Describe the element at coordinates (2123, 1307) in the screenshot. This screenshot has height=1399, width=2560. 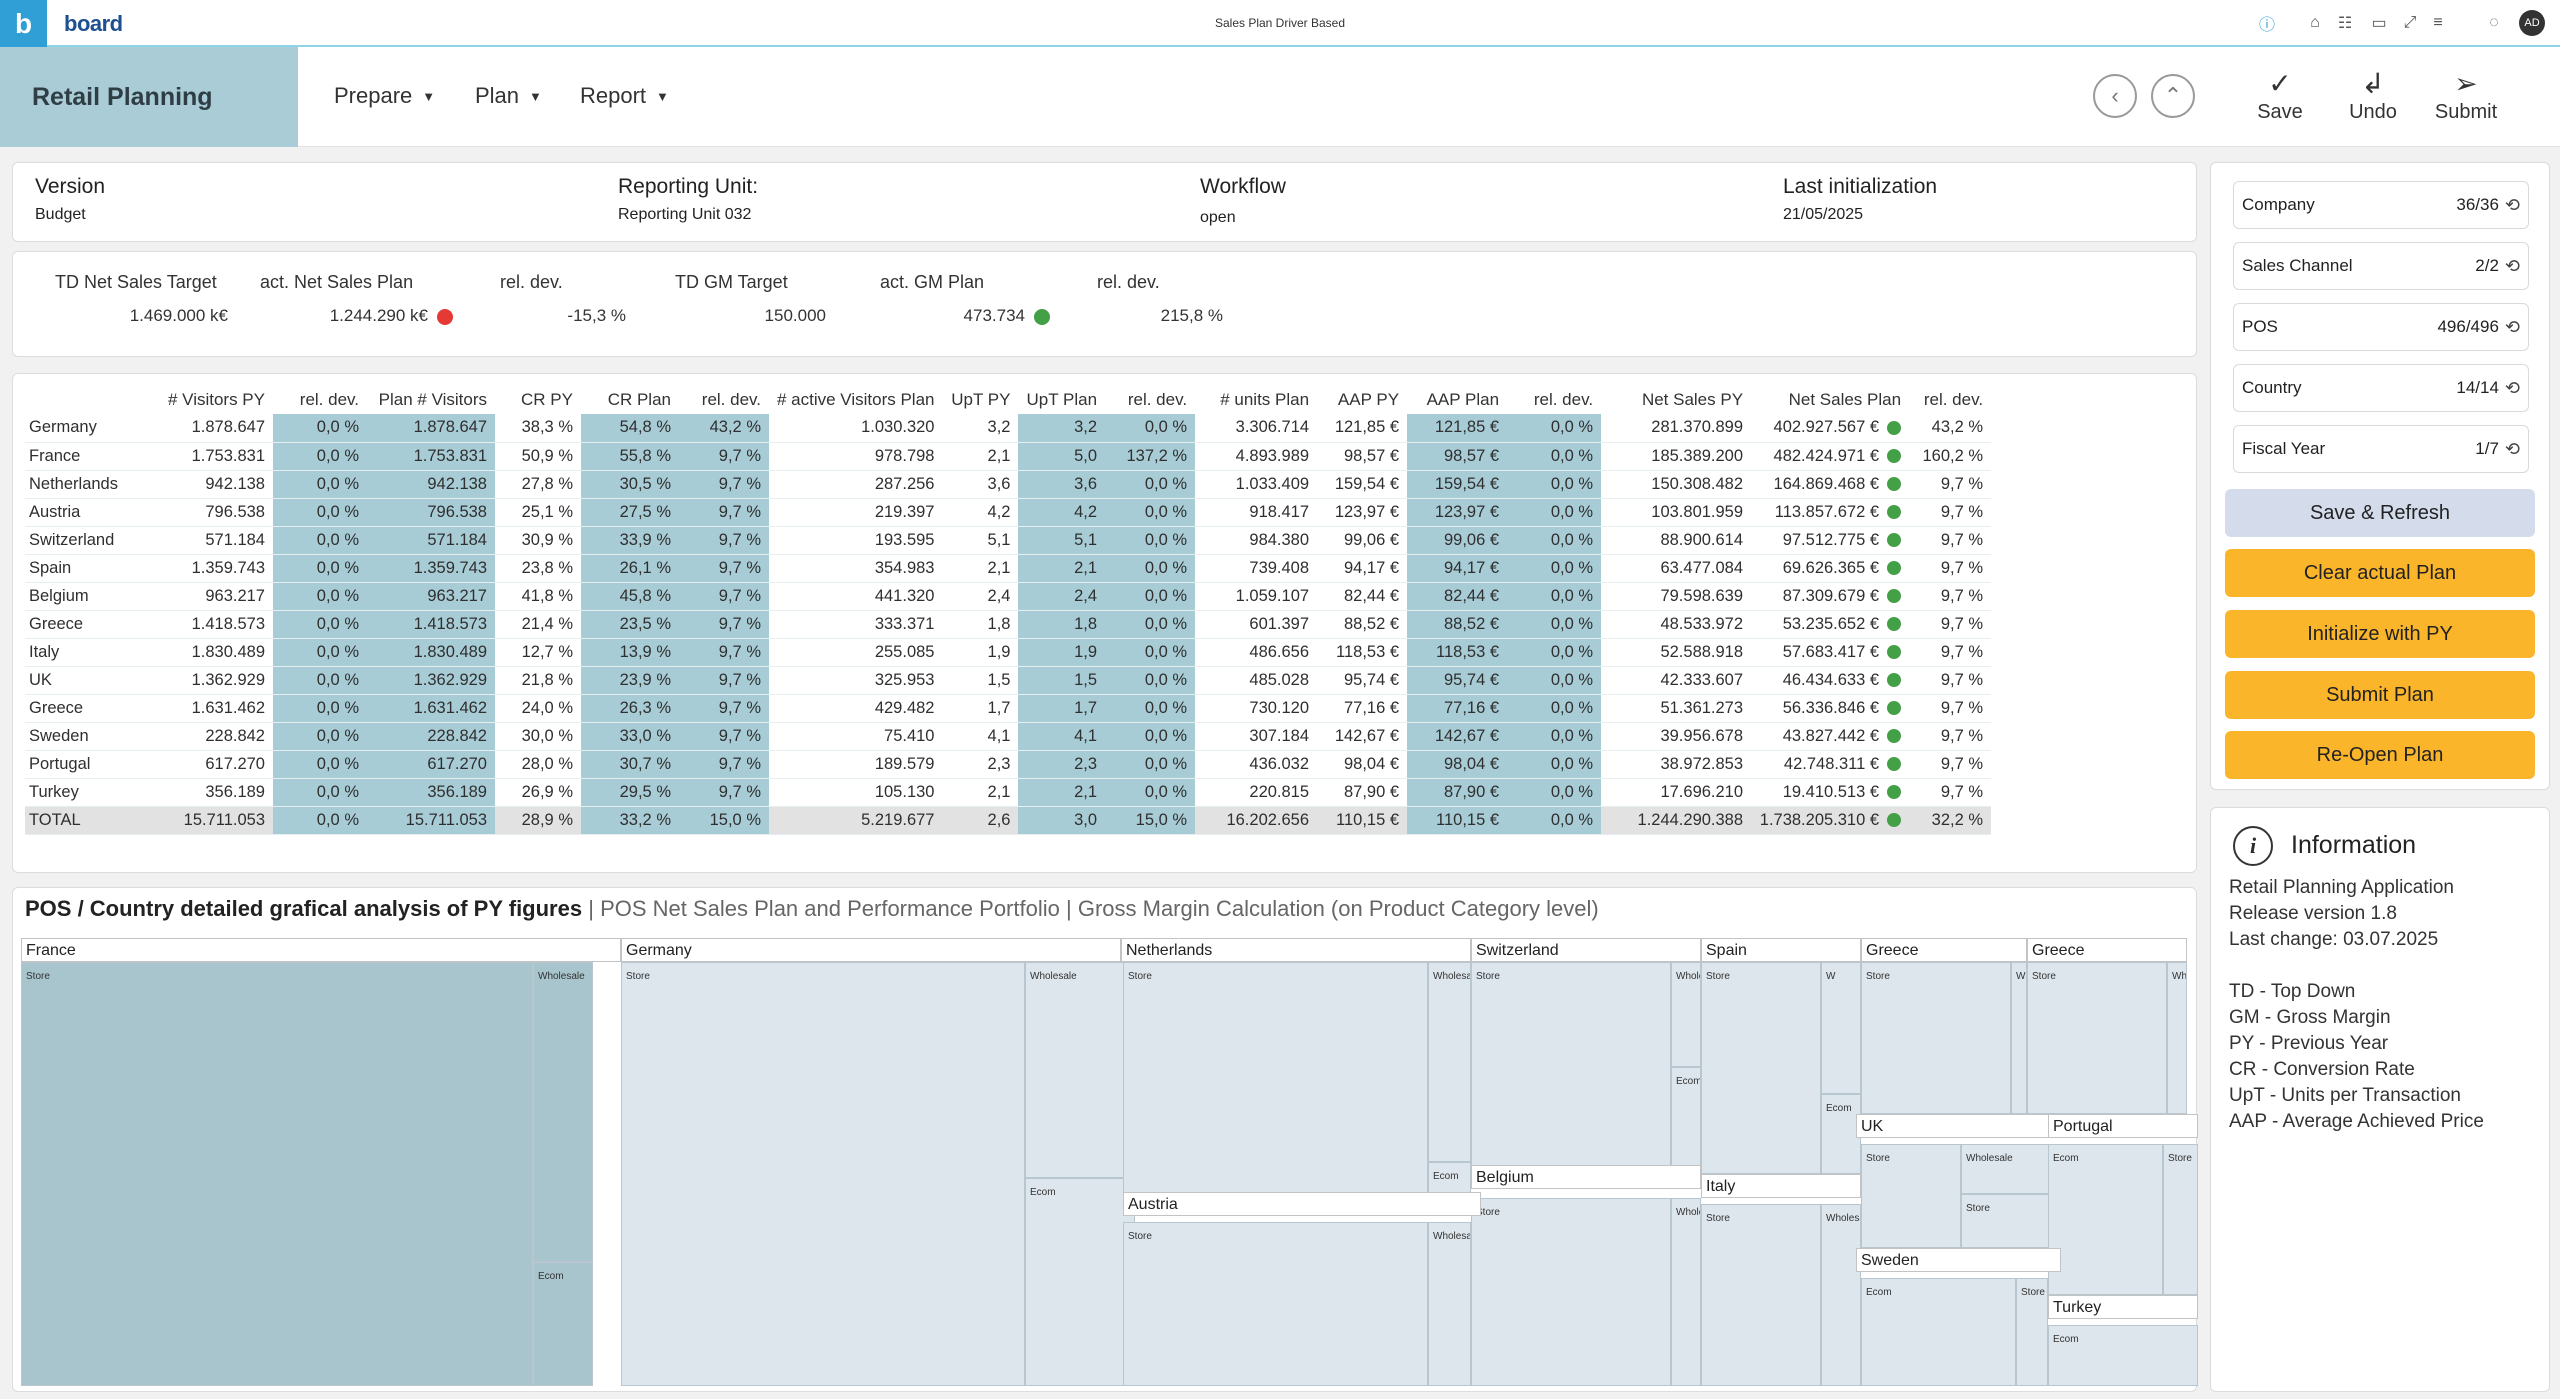
I see `treemap-country-header: Turkey` at that location.